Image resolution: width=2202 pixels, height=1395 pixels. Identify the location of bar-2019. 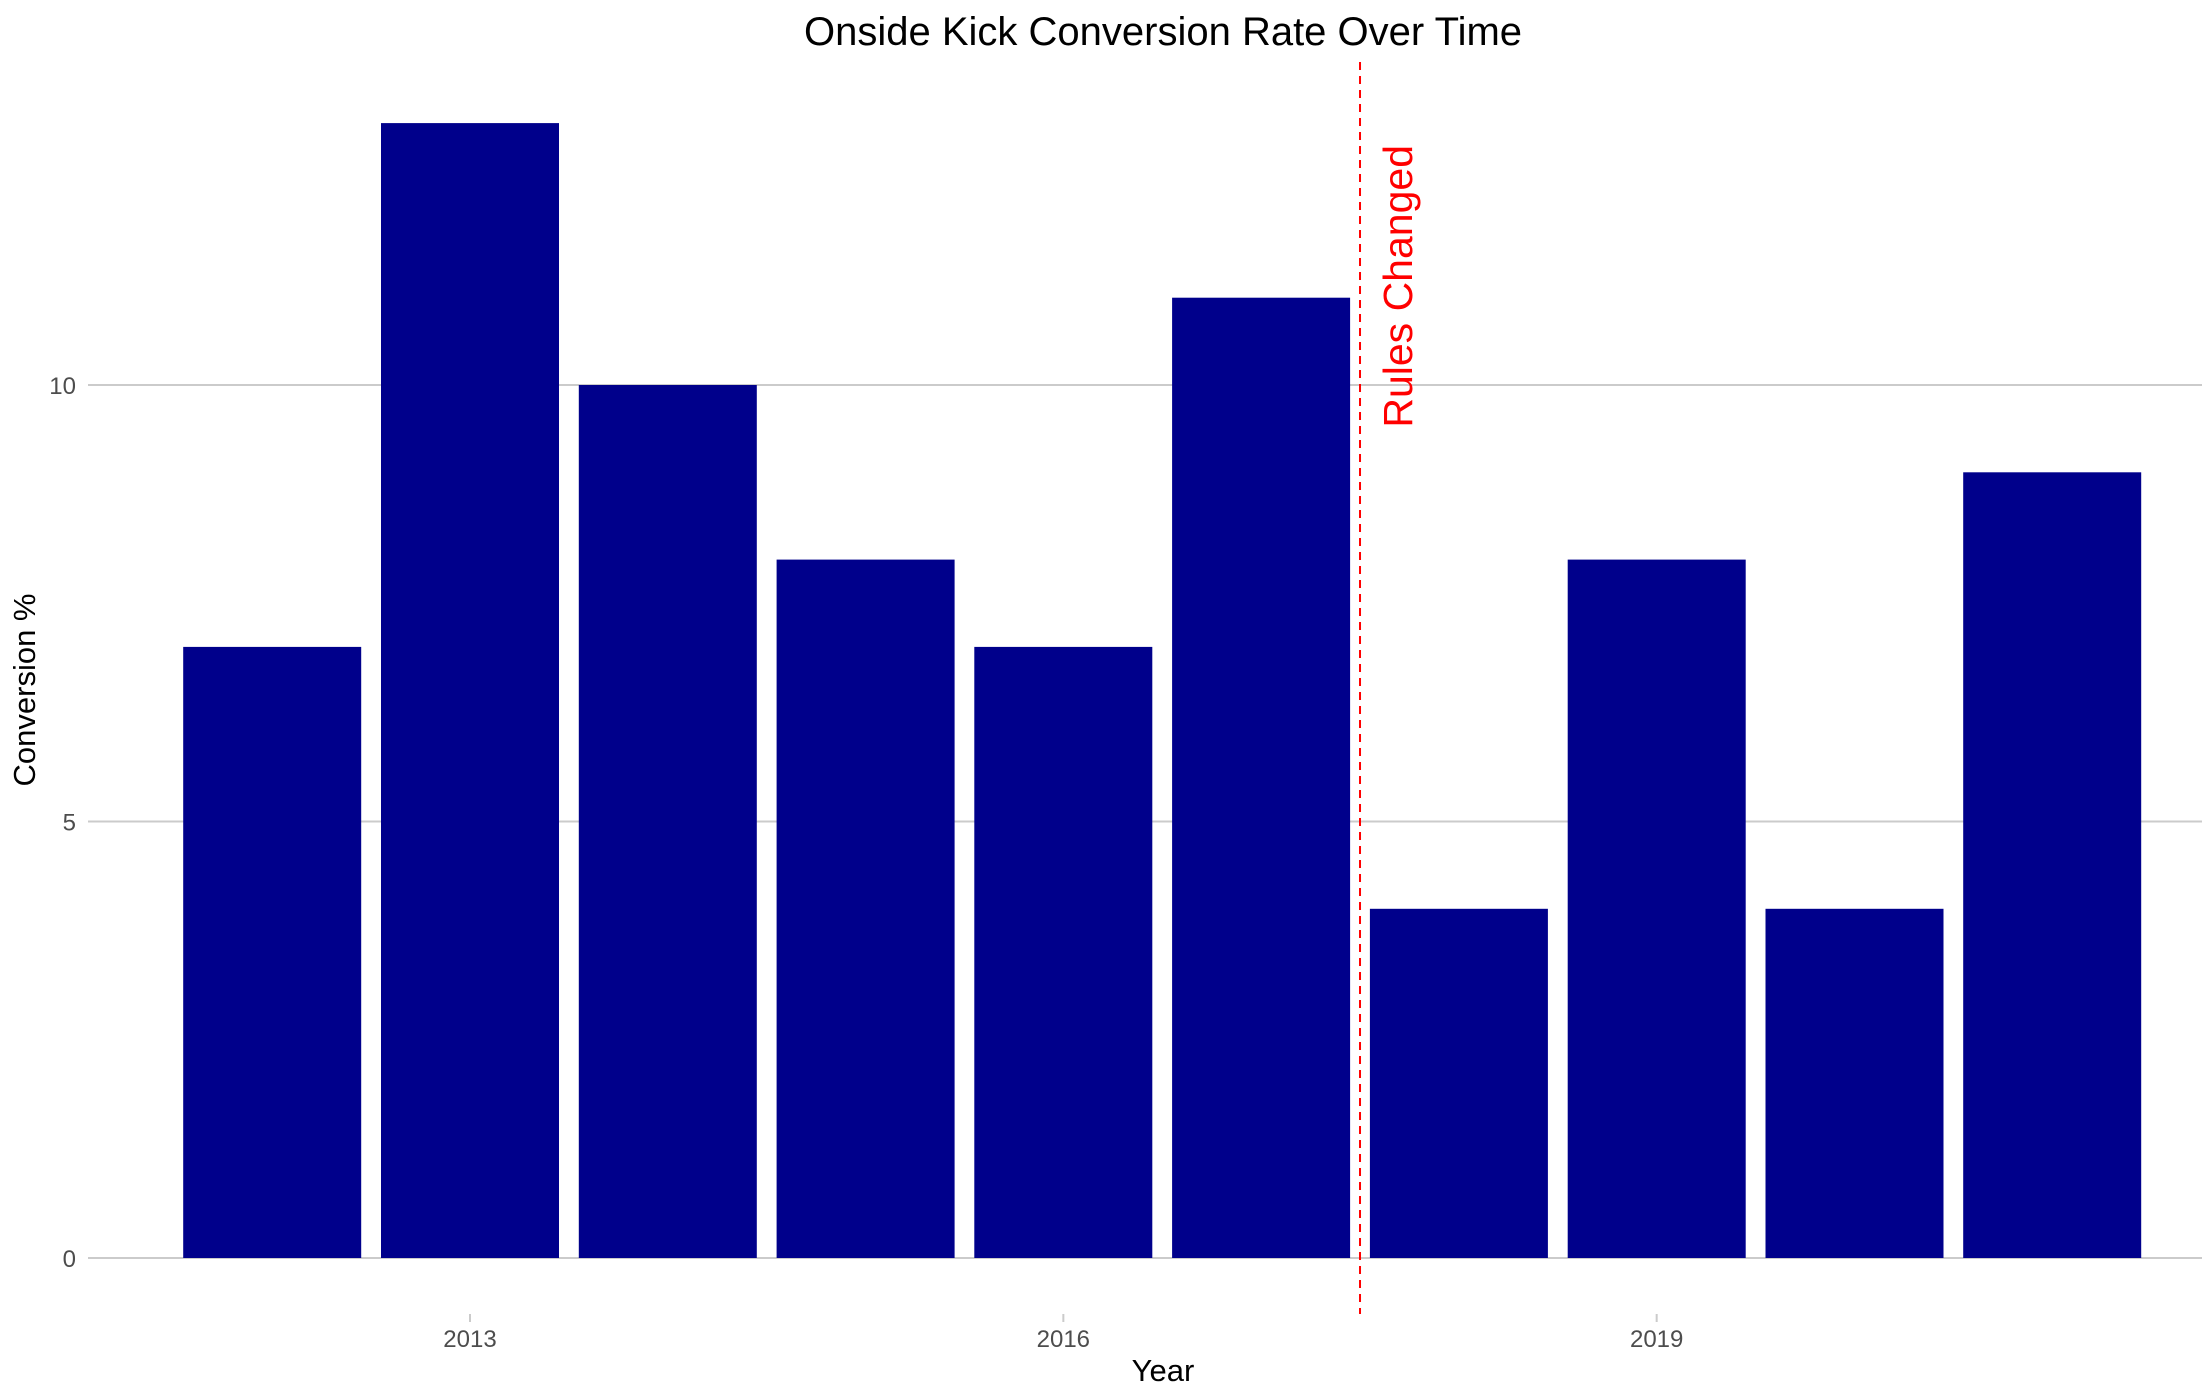
(1656, 908).